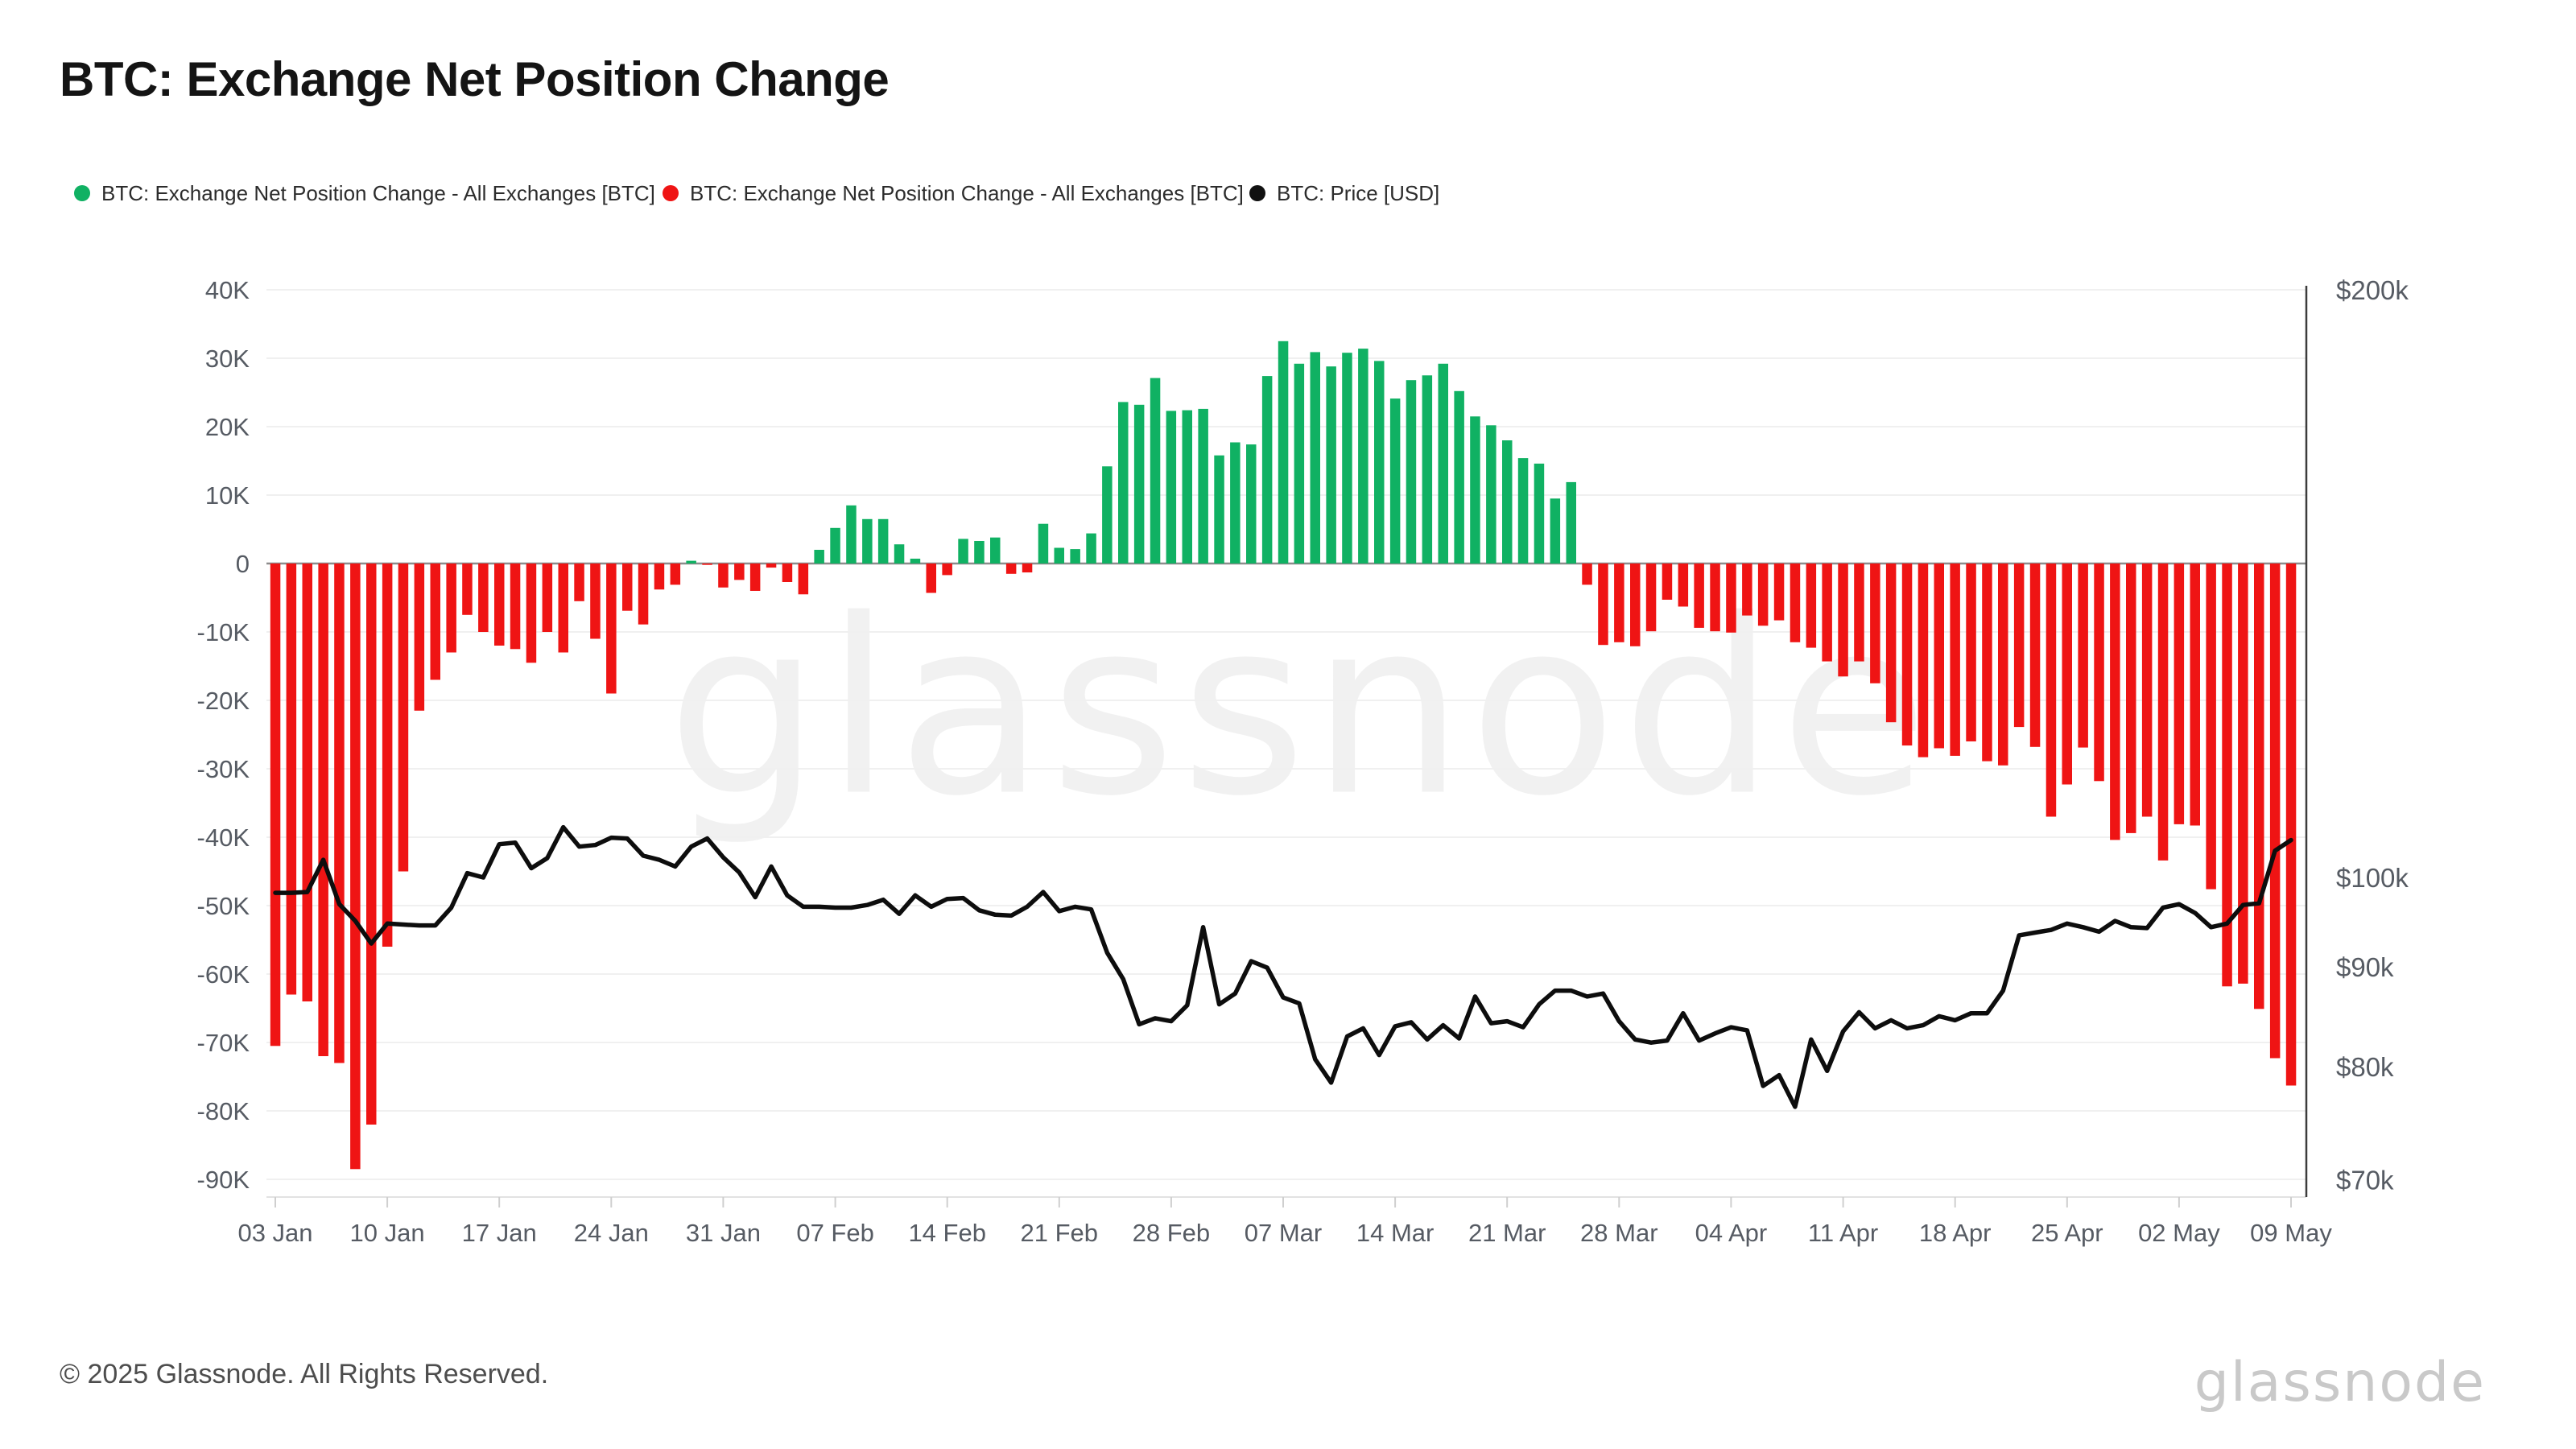 The height and width of the screenshot is (1449, 2576). I want to click on bar: 14 Feb: -1.7K BTC, so click(947, 570).